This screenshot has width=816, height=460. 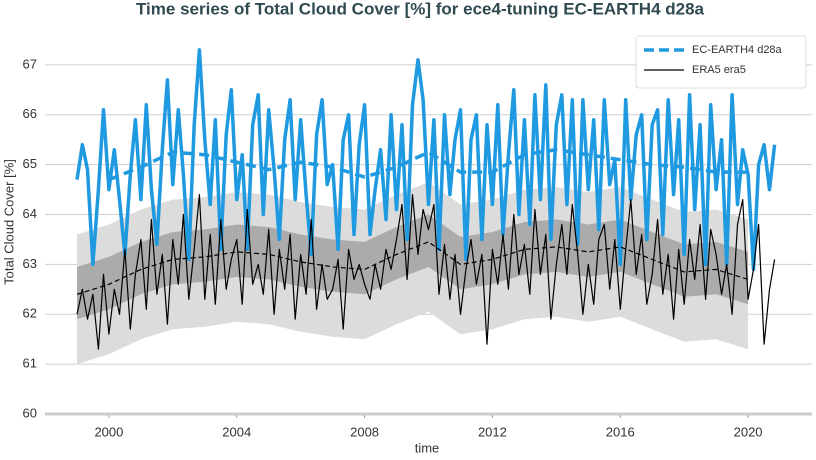 I want to click on y-tick-label: 66, so click(x=30, y=113).